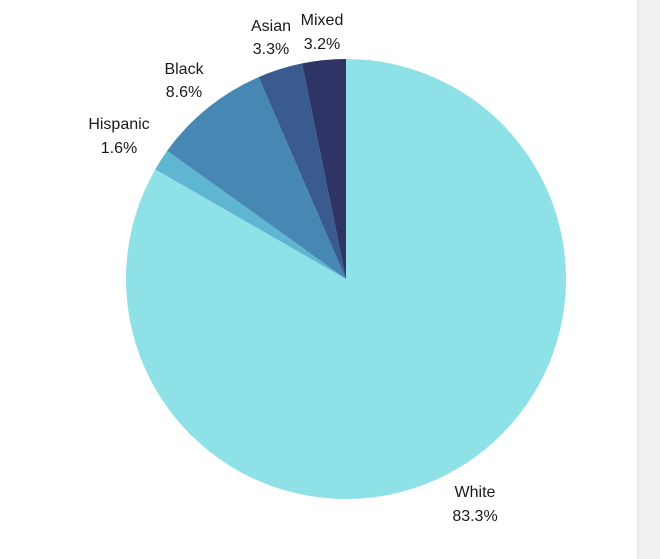 The width and height of the screenshot is (660, 559). Describe the element at coordinates (474, 516) in the screenshot. I see `label-white-value: 83.3%` at that location.